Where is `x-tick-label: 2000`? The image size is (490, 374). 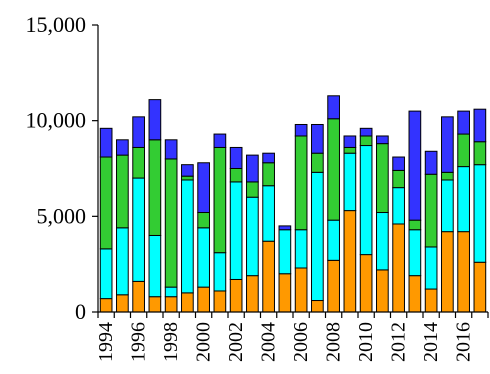 x-tick-label: 2000 is located at coordinates (204, 342).